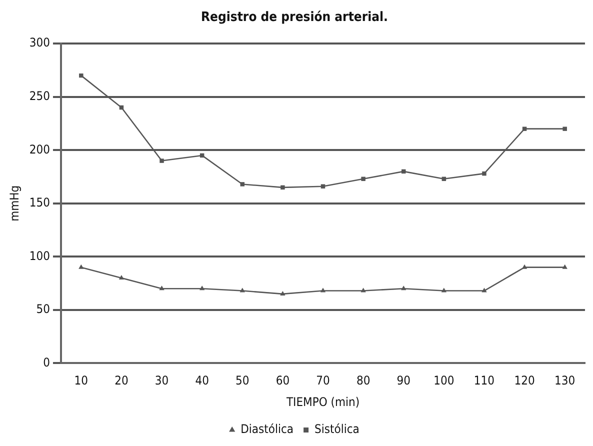 This screenshot has width=593, height=446. What do you see at coordinates (46, 362) in the screenshot?
I see `y-tick-label: 0` at bounding box center [46, 362].